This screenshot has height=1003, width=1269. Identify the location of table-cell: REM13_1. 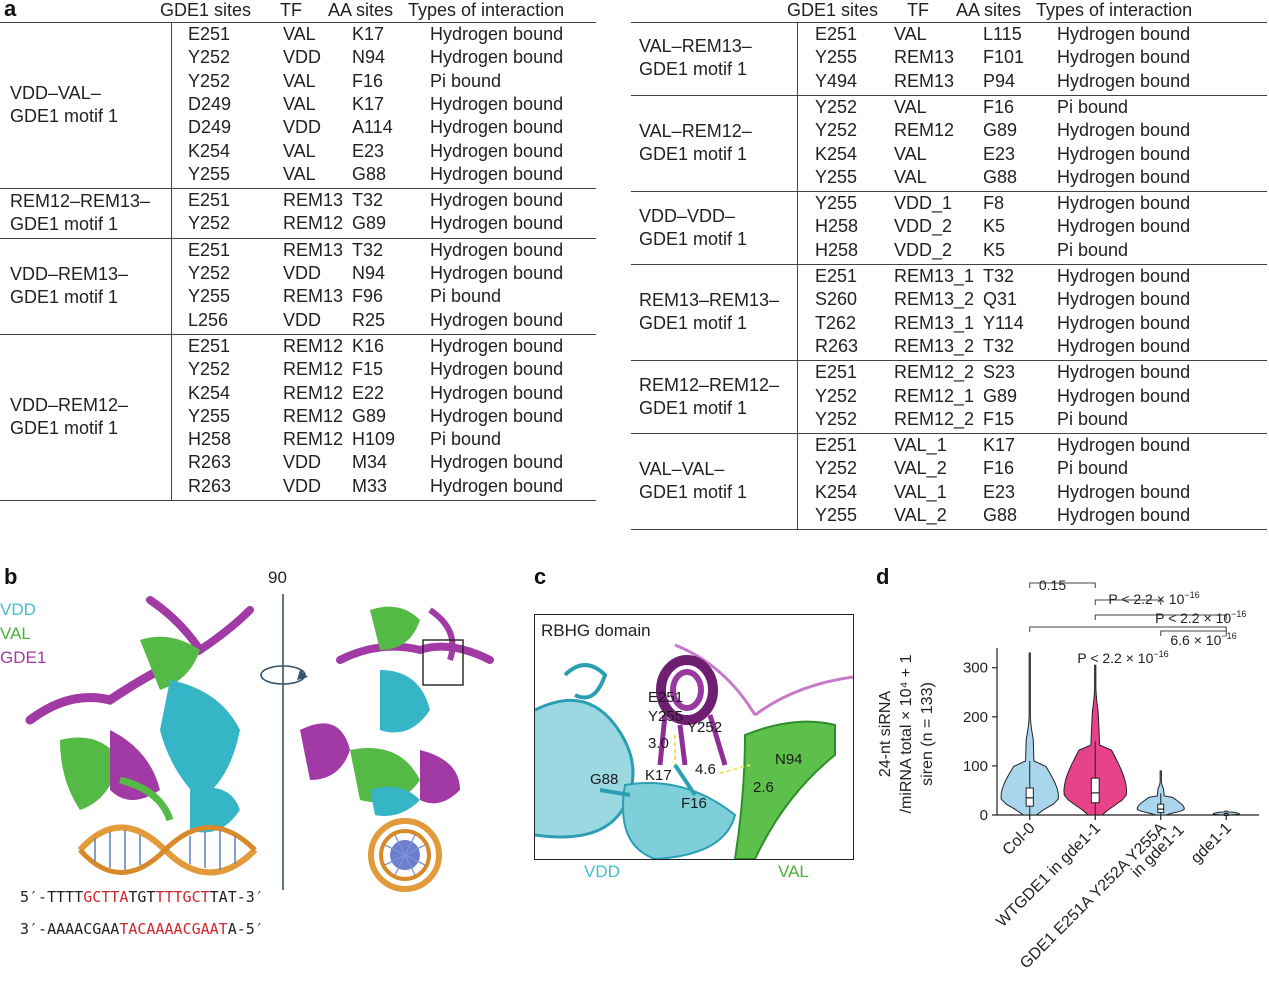
(934, 276).